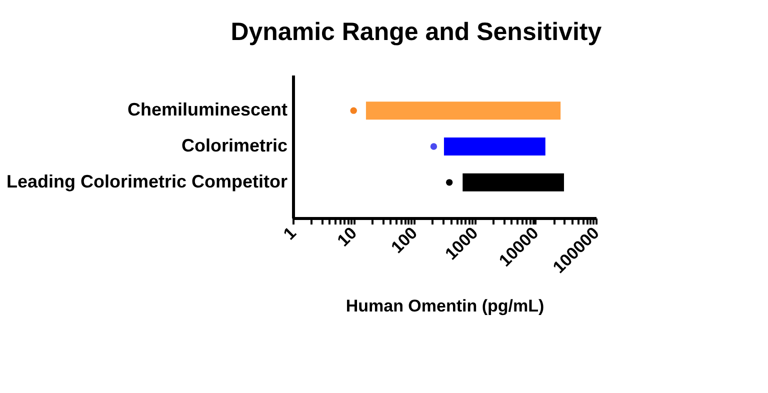  I want to click on y-tick-label: Leading Colorimetric Competitor, so click(147, 181).